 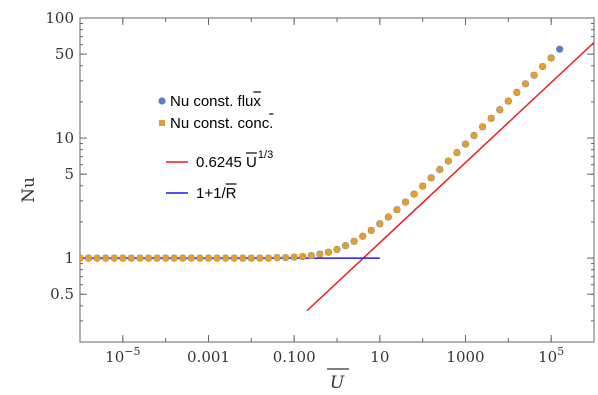 I want to click on y-tick-label: 0.5, so click(x=62, y=294).